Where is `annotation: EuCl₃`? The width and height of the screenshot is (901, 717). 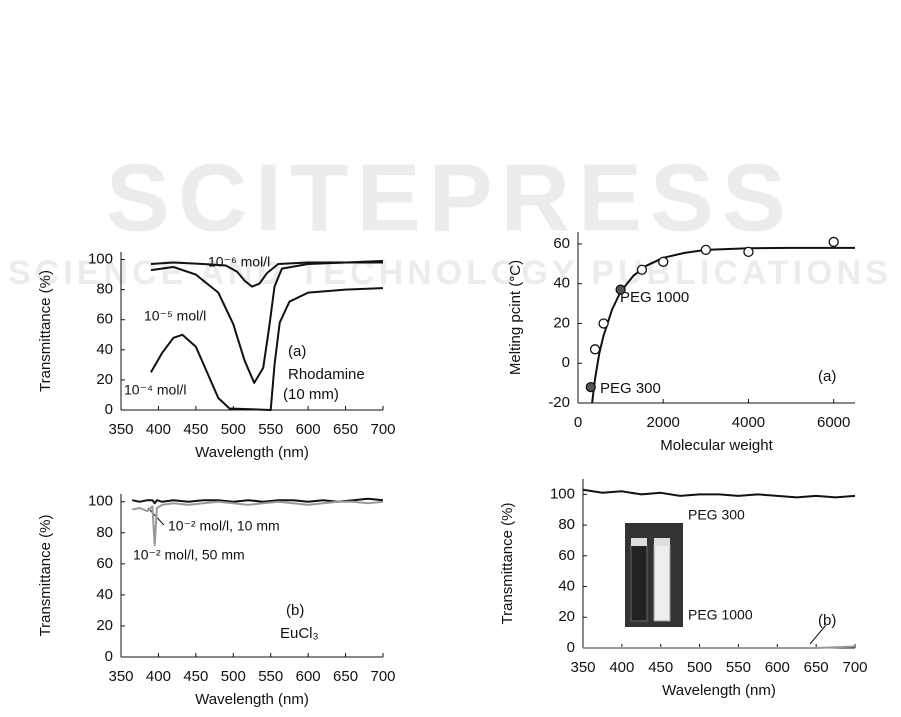 annotation: EuCl₃ is located at coordinates (299, 633).